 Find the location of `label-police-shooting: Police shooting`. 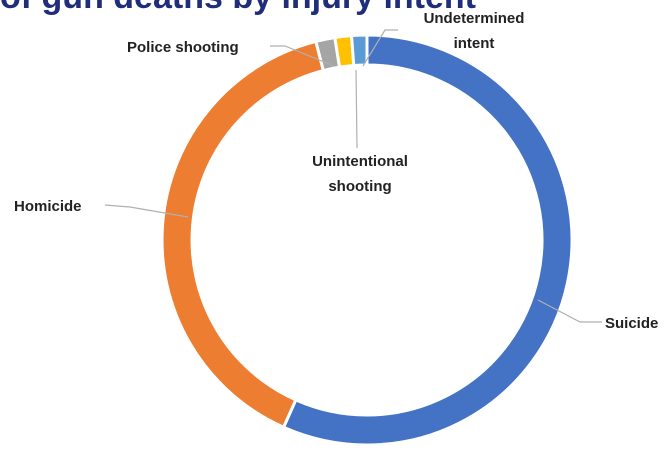

label-police-shooting: Police shooting is located at coordinates (183, 47).